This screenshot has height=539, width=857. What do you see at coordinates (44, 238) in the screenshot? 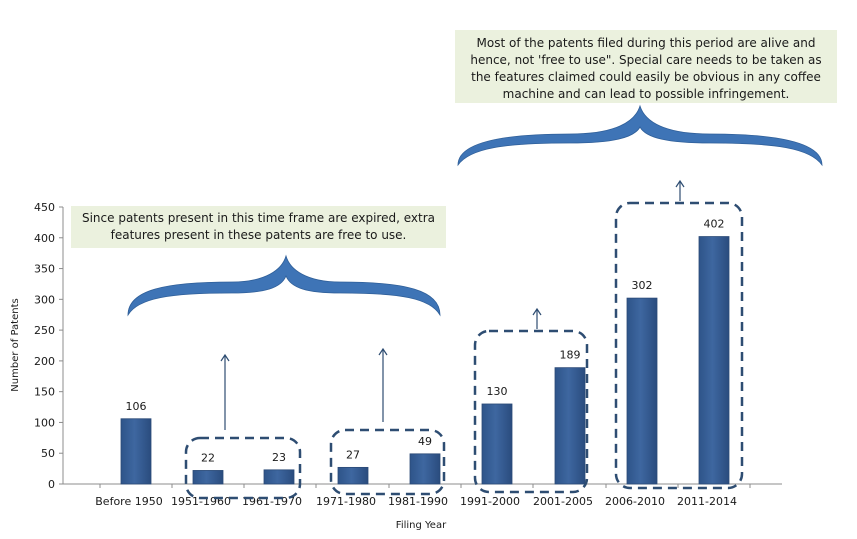
I see `y-tick-label: 400` at bounding box center [44, 238].